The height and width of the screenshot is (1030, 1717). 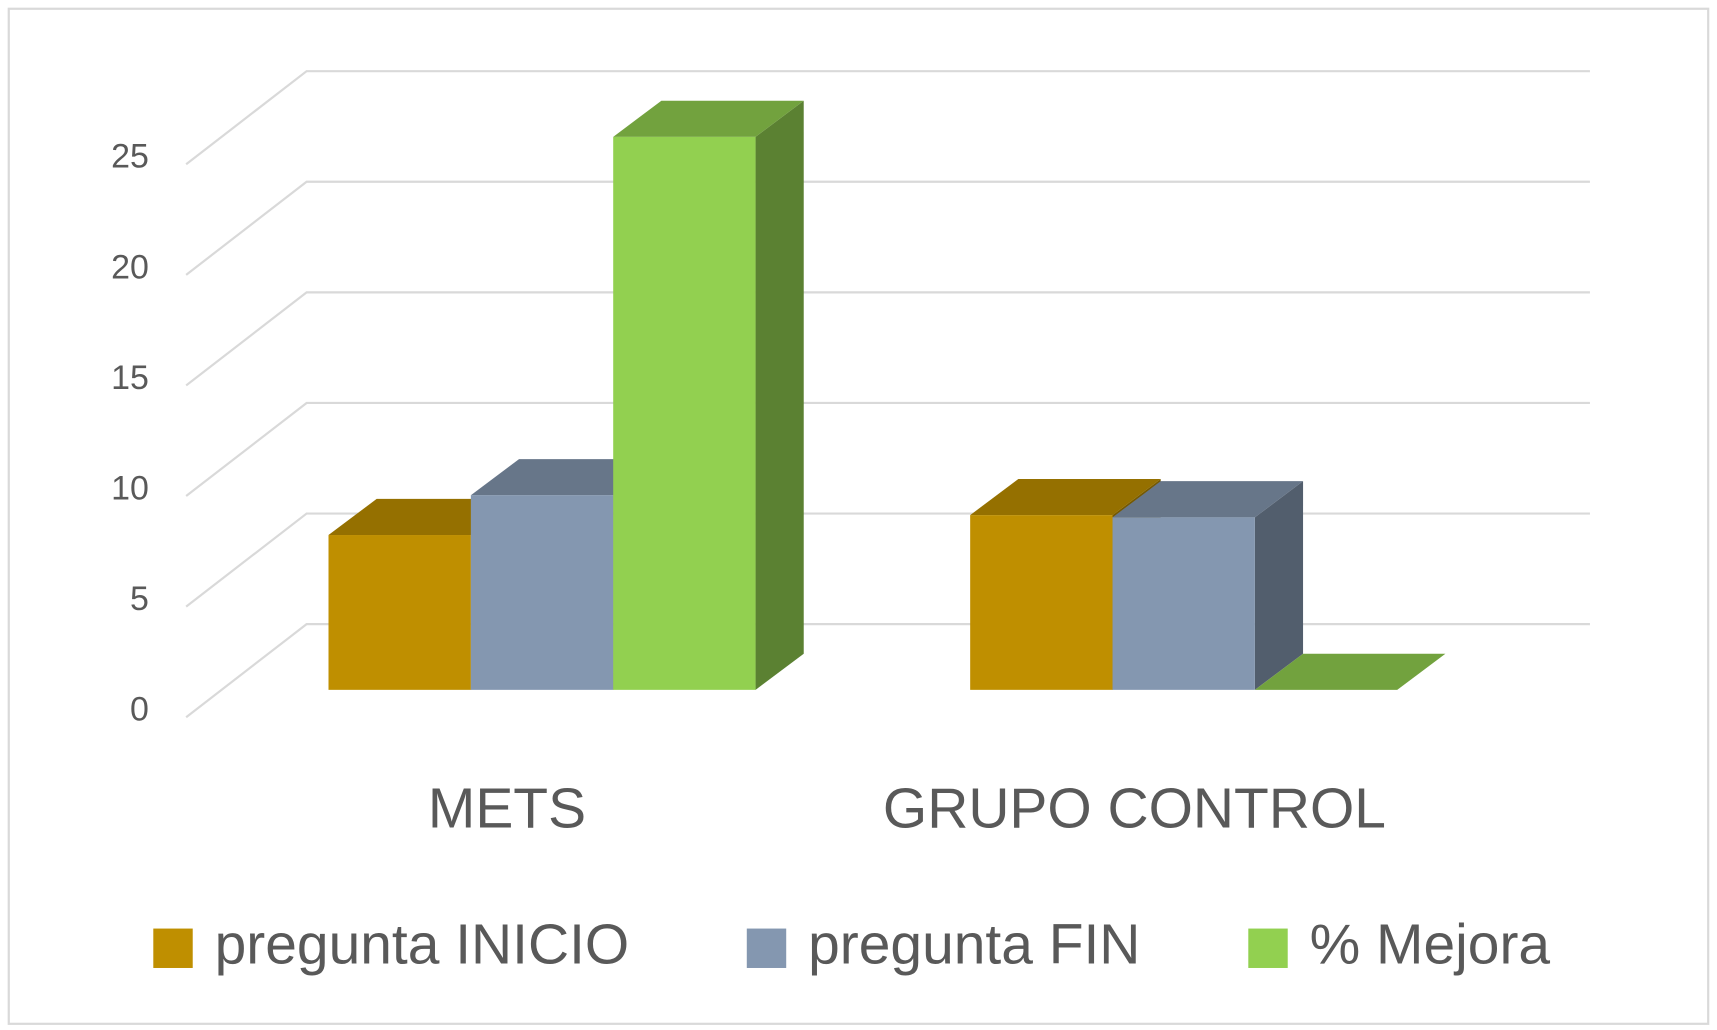 What do you see at coordinates (139, 599) in the screenshot?
I see `y-tick-label: 5` at bounding box center [139, 599].